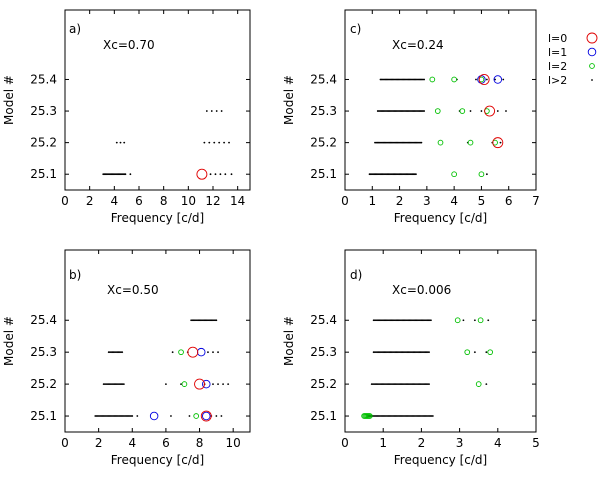  What do you see at coordinates (206, 384) in the screenshot?
I see `data-point-l1` at bounding box center [206, 384].